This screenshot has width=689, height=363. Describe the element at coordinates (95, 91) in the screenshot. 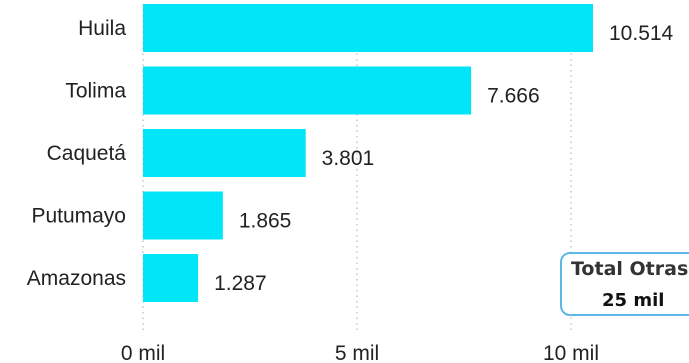

I see `category-label: Tolima` at that location.